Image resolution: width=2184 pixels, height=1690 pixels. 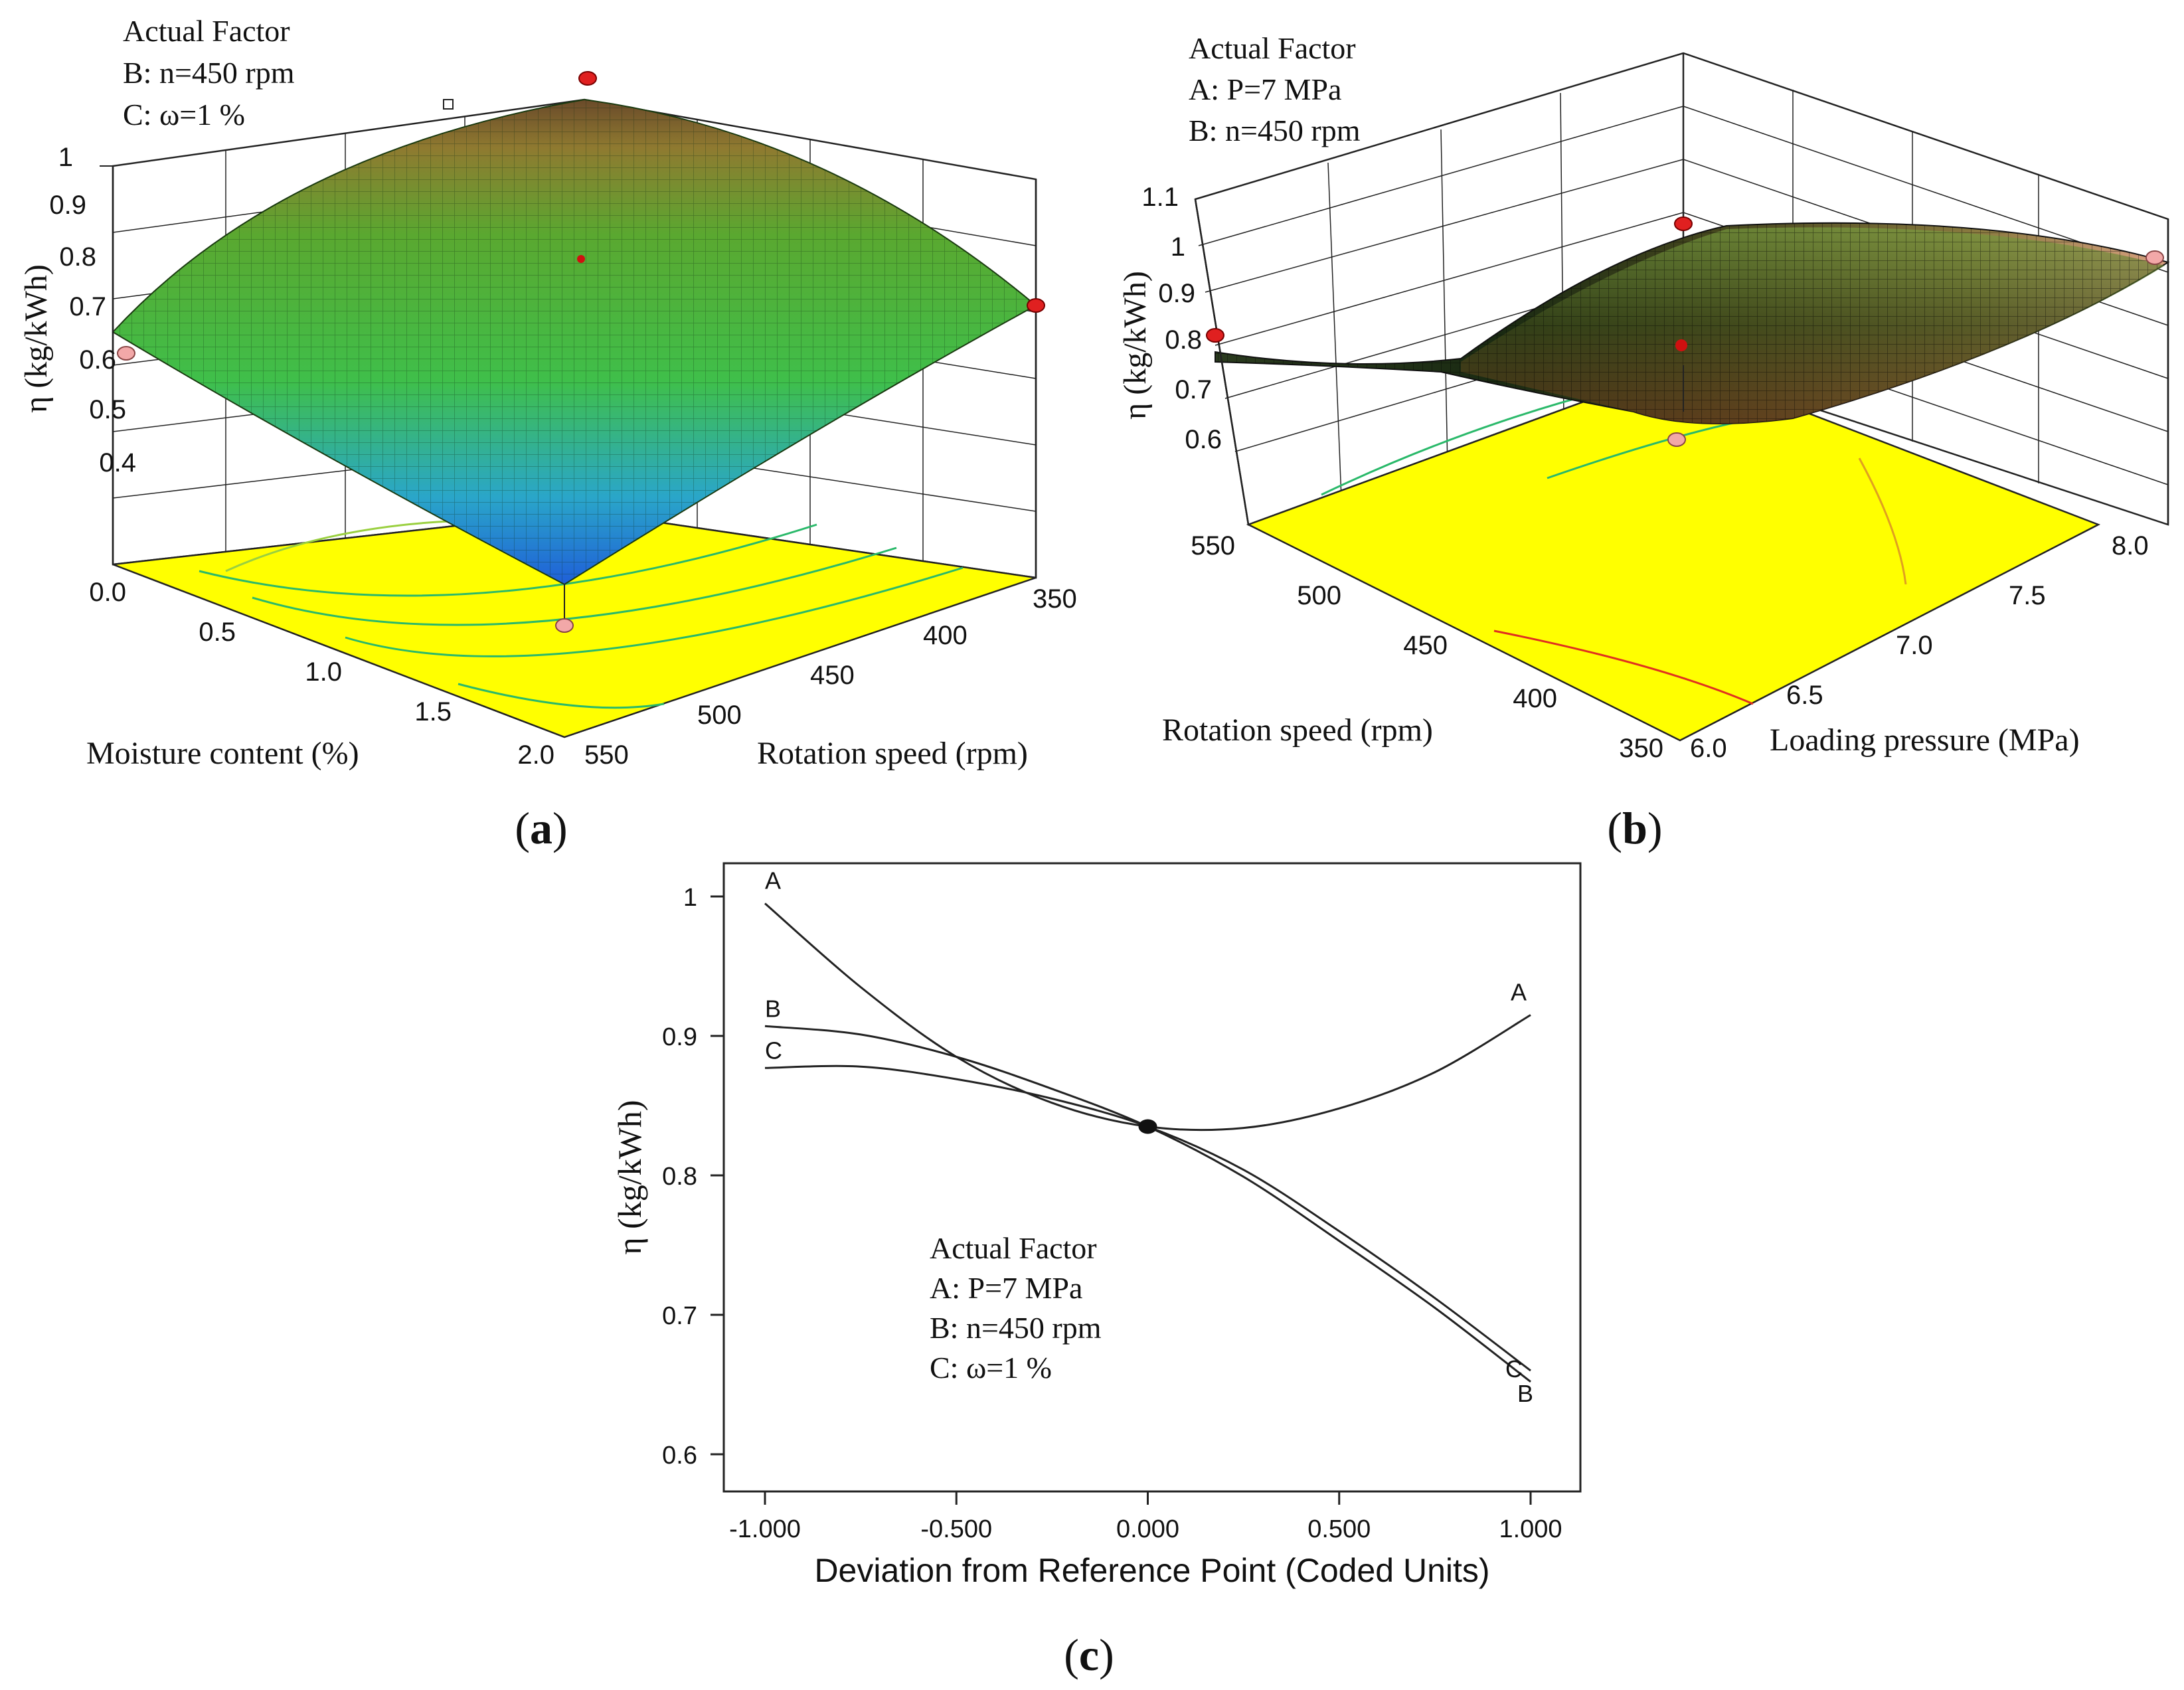 I want to click on x-tick-label: 0.000, so click(x=1147, y=1529).